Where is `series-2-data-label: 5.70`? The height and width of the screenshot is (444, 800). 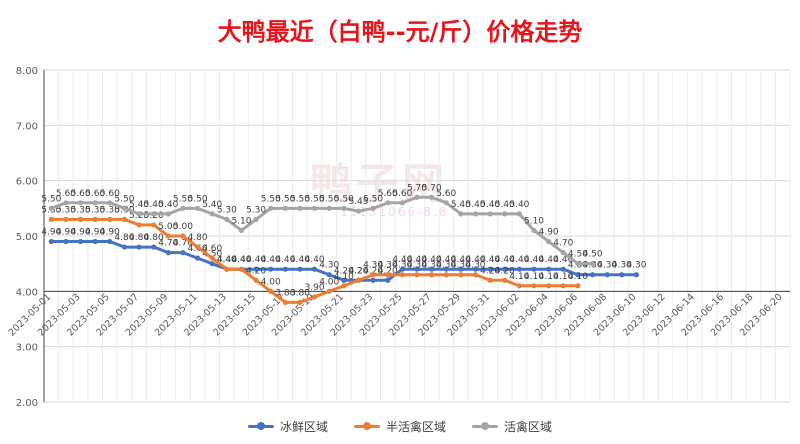
series-2-data-label: 5.70 is located at coordinates (417, 188).